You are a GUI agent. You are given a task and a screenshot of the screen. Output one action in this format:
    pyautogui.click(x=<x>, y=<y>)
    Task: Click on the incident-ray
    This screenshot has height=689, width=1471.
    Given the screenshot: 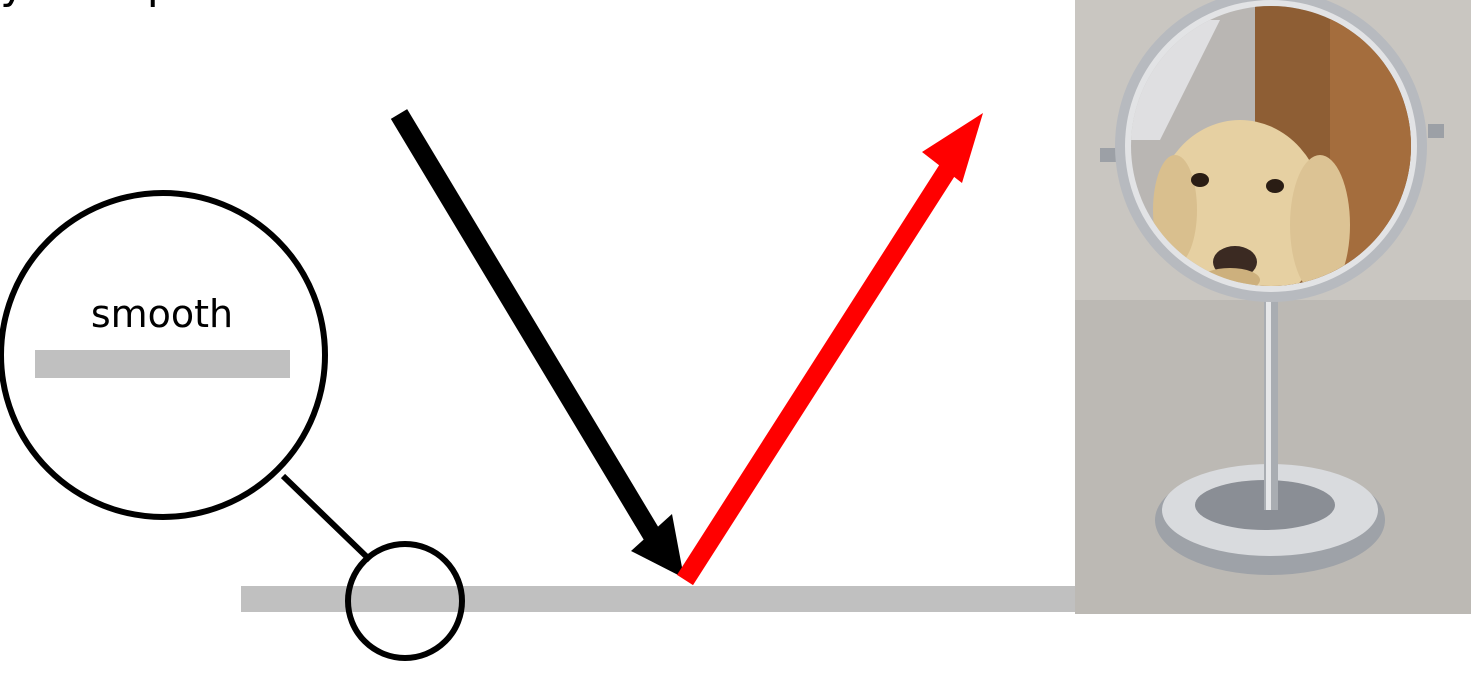 What is the action you would take?
    pyautogui.click(x=525, y=324)
    